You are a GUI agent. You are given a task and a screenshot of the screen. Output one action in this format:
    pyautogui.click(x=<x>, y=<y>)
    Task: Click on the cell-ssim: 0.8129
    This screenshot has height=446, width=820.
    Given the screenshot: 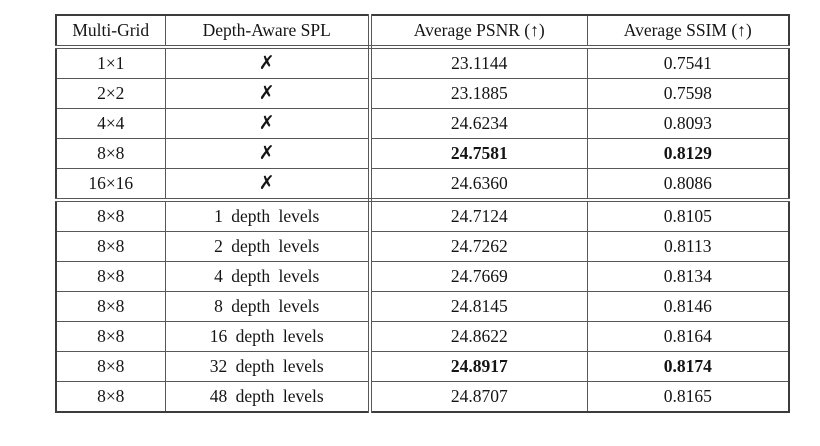 What is the action you would take?
    pyautogui.click(x=688, y=153)
    